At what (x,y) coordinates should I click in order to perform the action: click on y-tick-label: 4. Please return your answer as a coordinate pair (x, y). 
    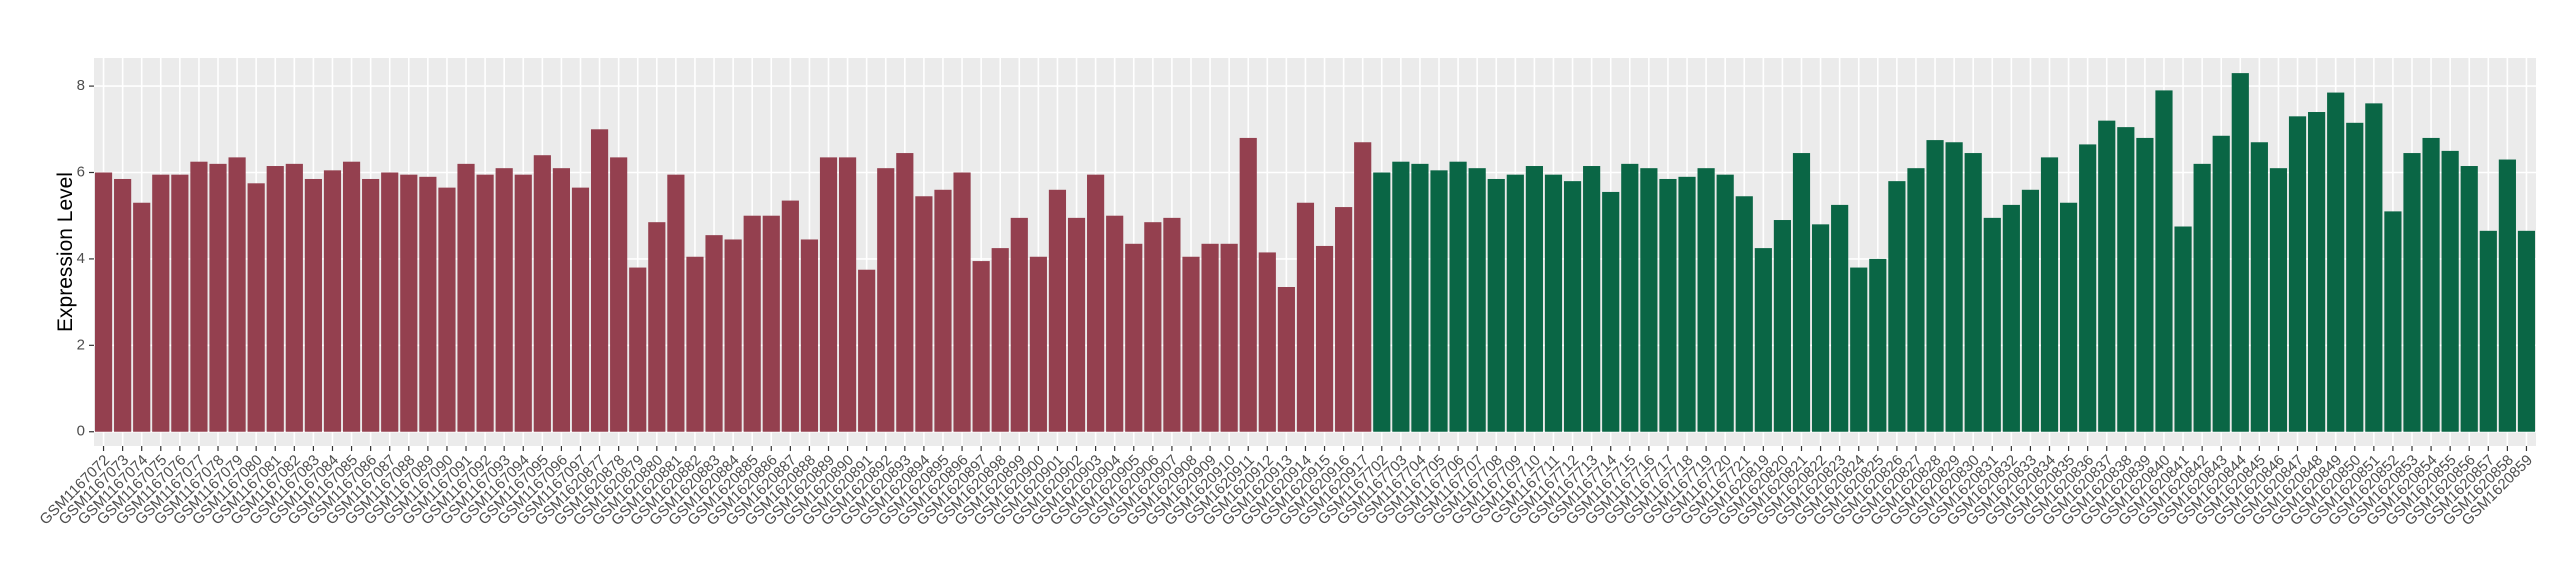
    Looking at the image, I should click on (81, 258).